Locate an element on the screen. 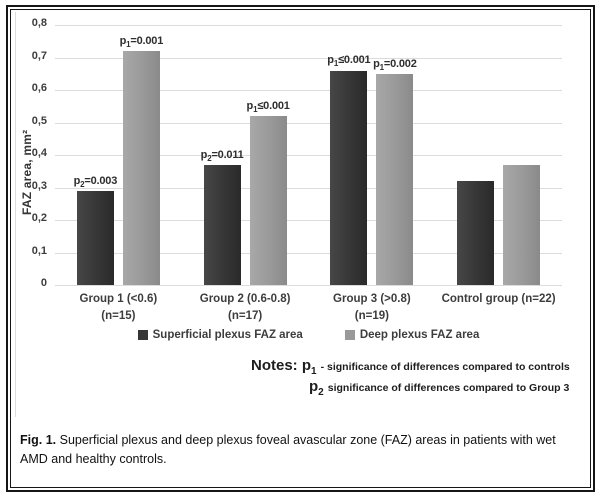 Image resolution: width=600 pixels, height=500 pixels. y-tick-label: 0,1 is located at coordinates (39, 250).